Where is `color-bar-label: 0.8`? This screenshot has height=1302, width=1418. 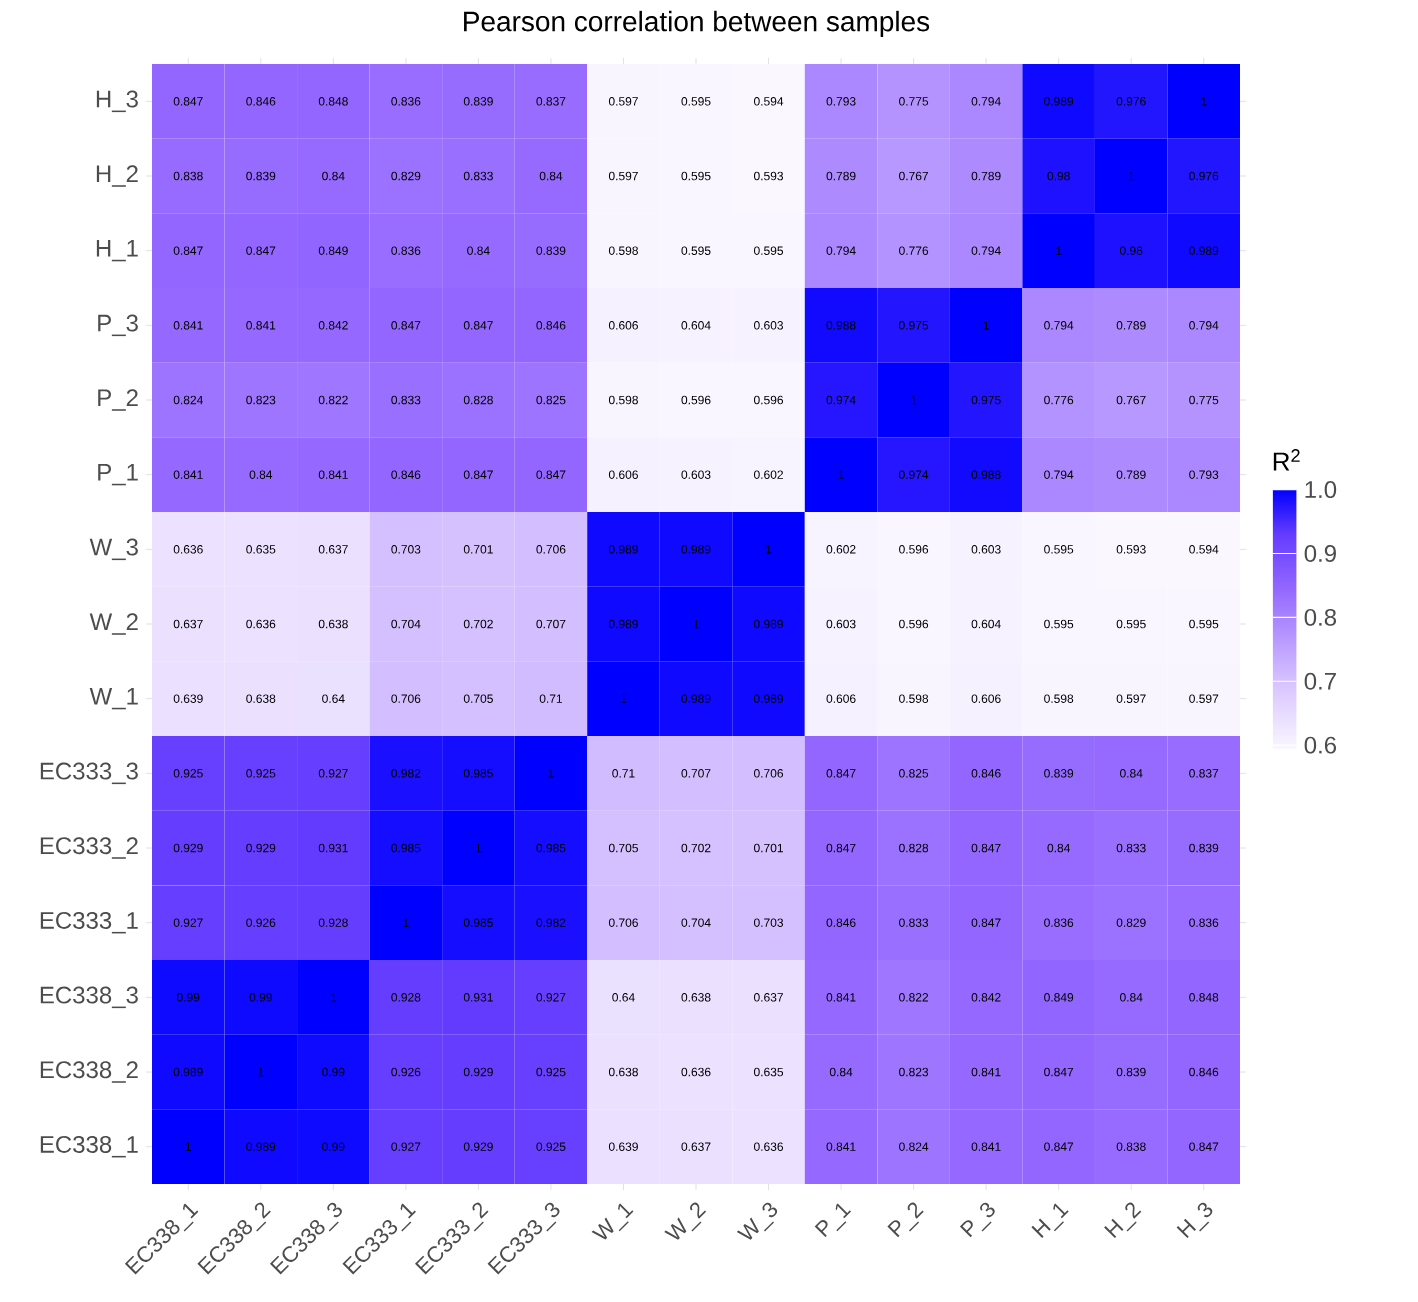
color-bar-label: 0.8 is located at coordinates (1320, 617).